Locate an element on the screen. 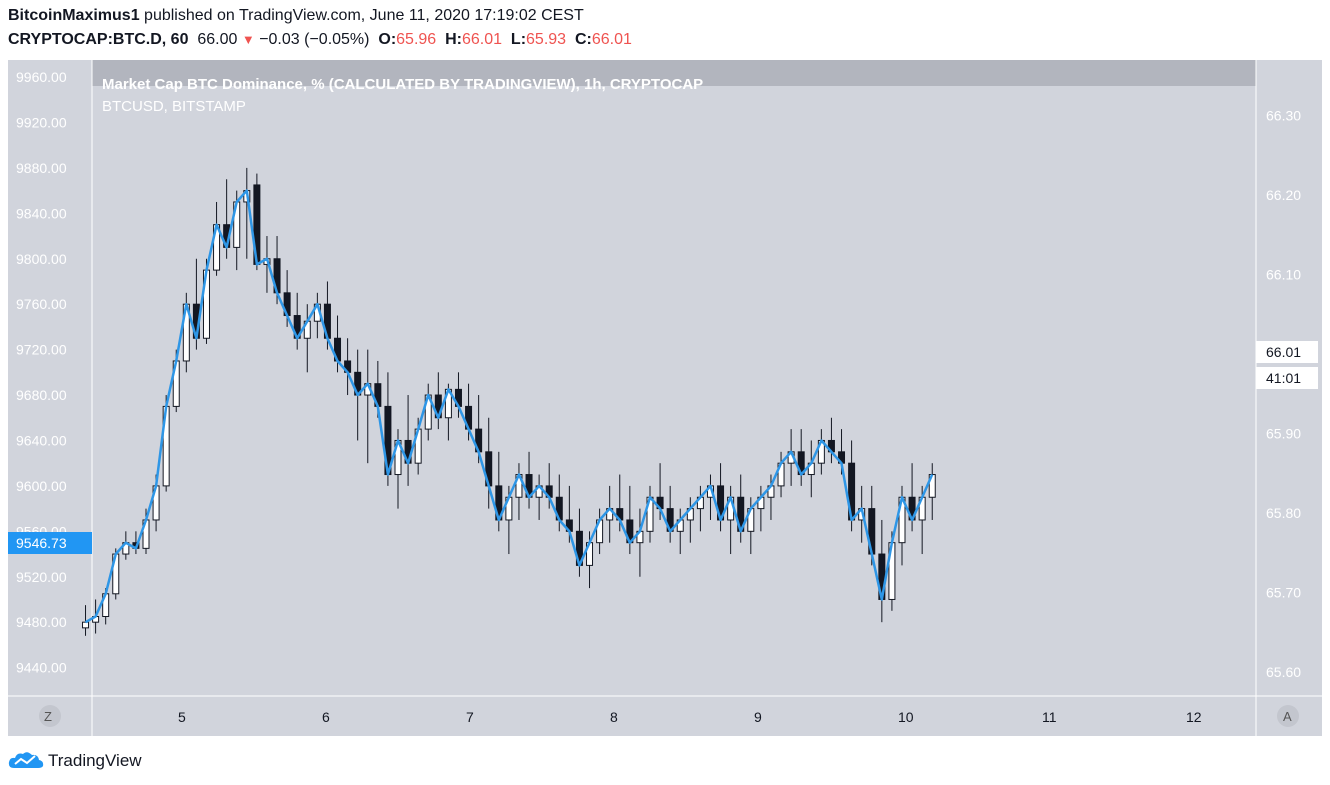 The width and height of the screenshot is (1330, 785). left-tick-2: 9520.00 is located at coordinates (41, 577).